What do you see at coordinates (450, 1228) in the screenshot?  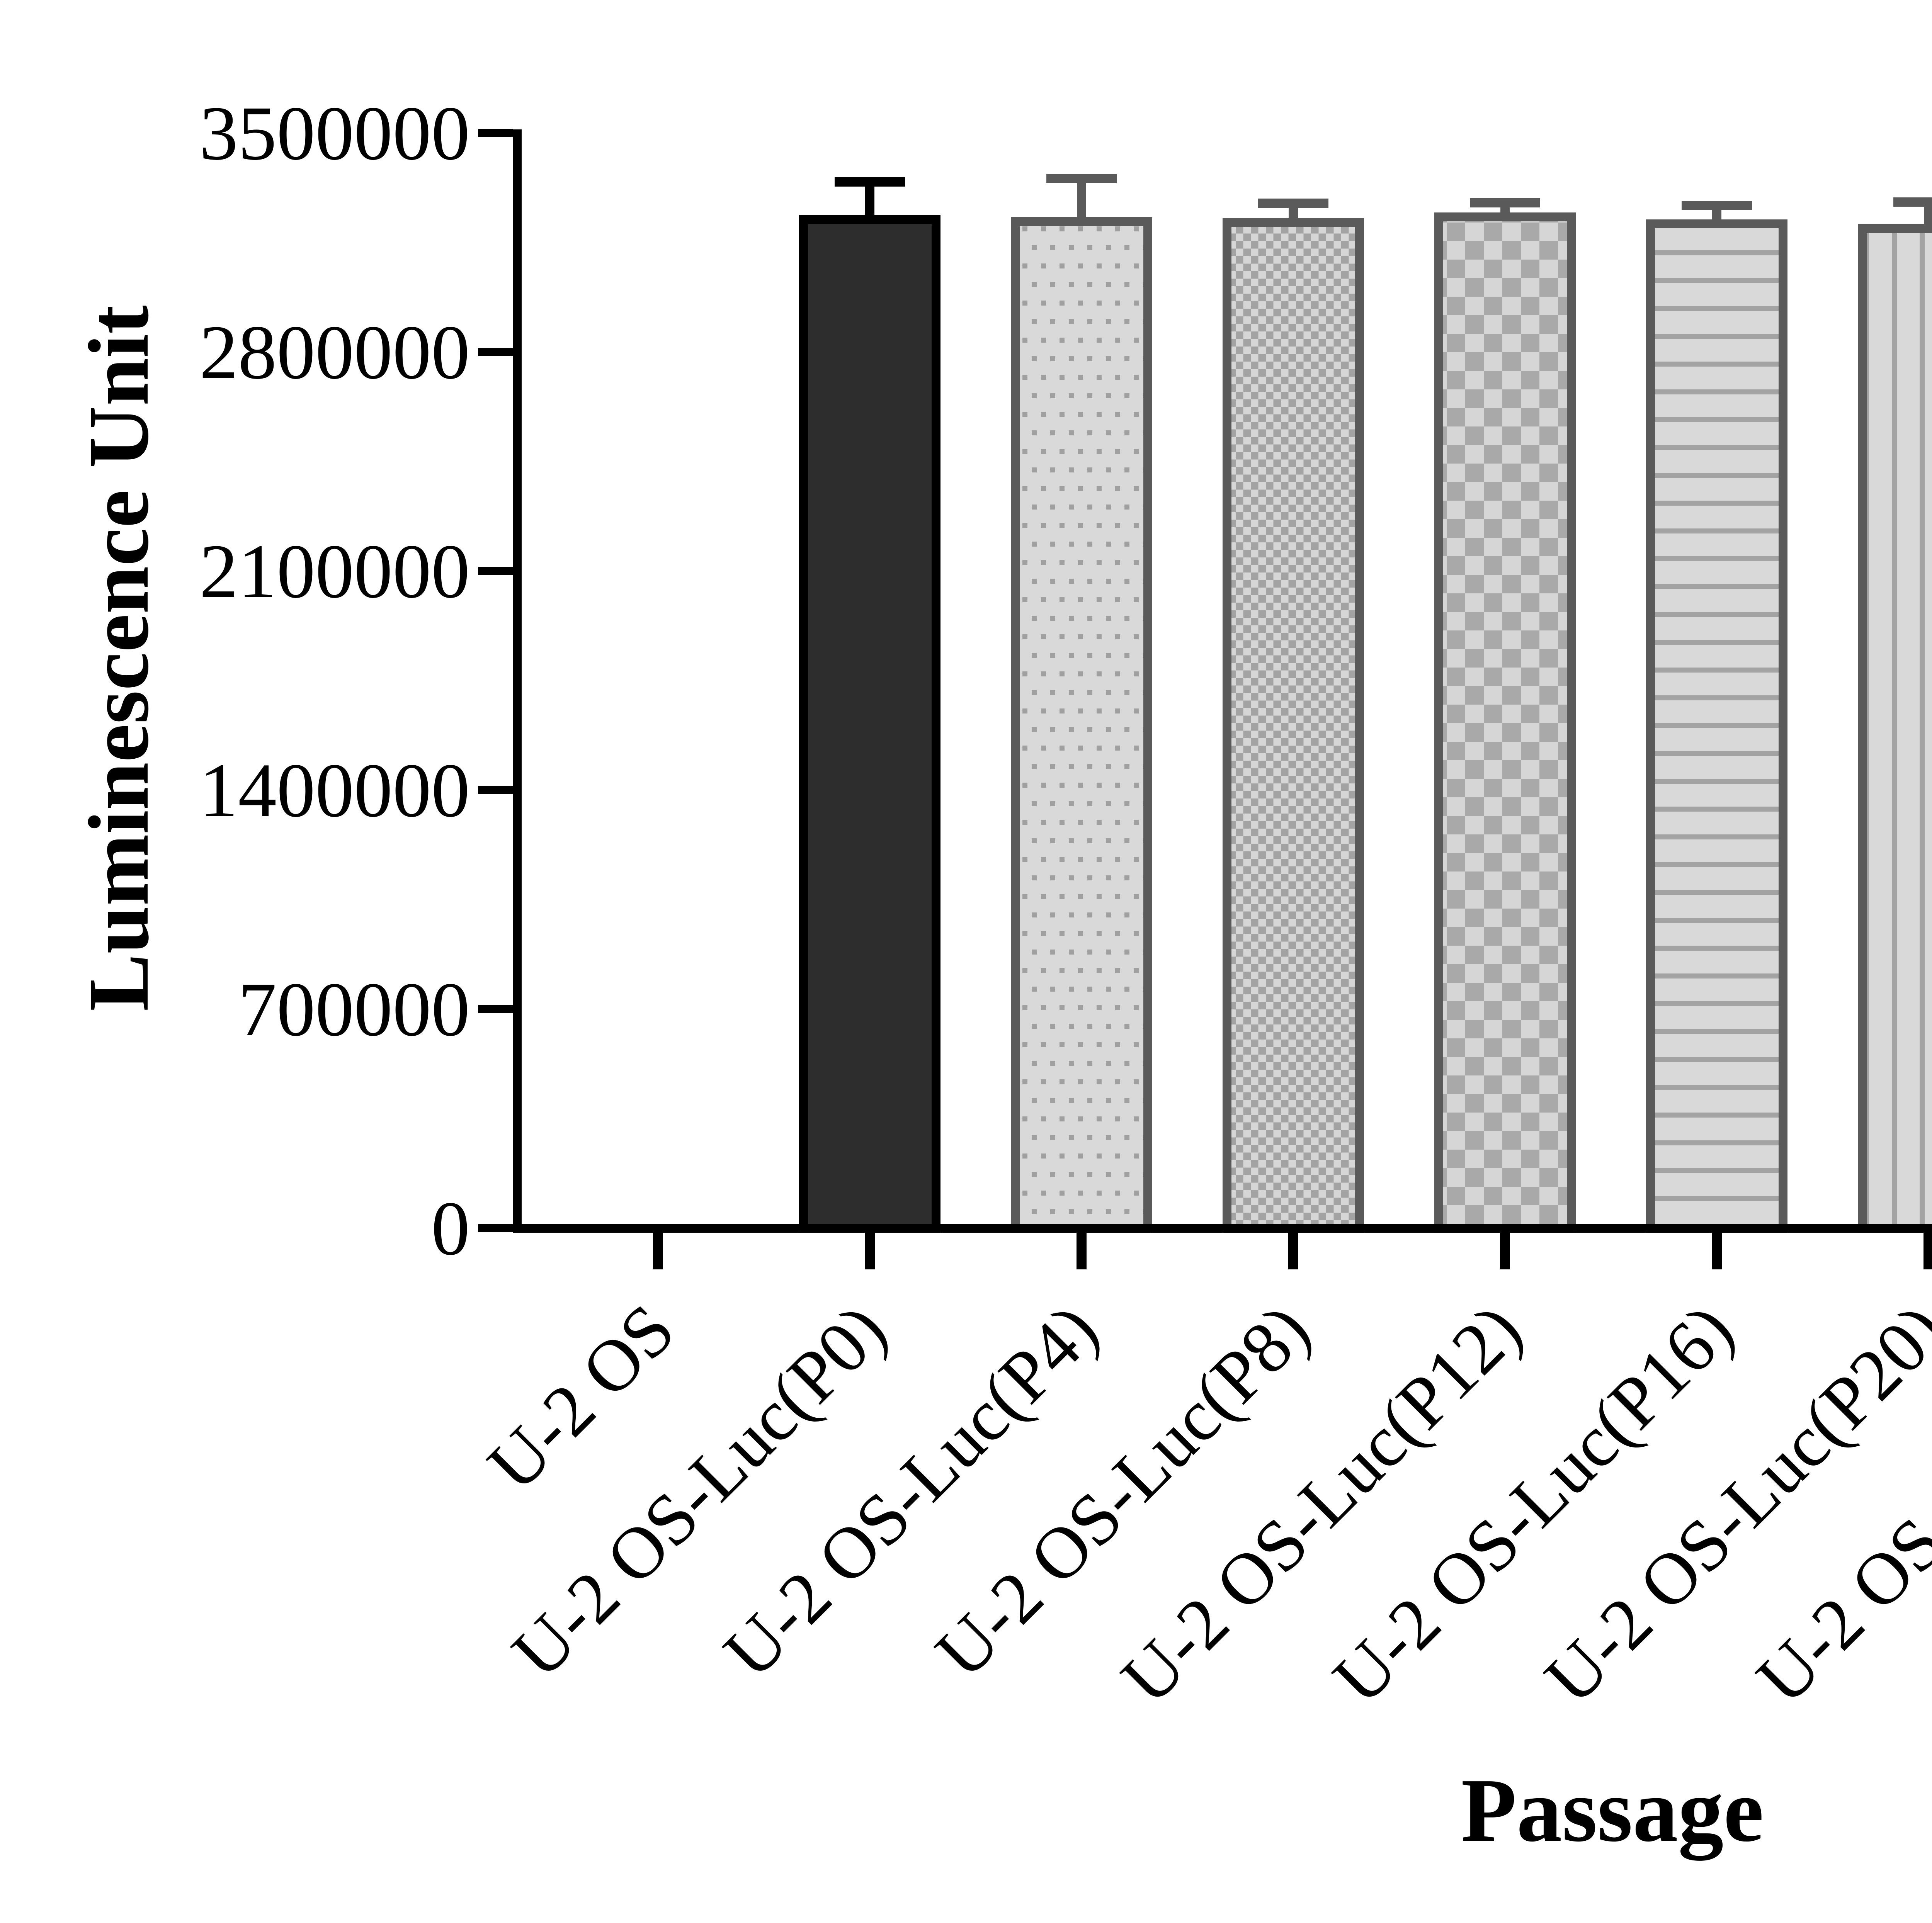 I see `svg-text: 0` at bounding box center [450, 1228].